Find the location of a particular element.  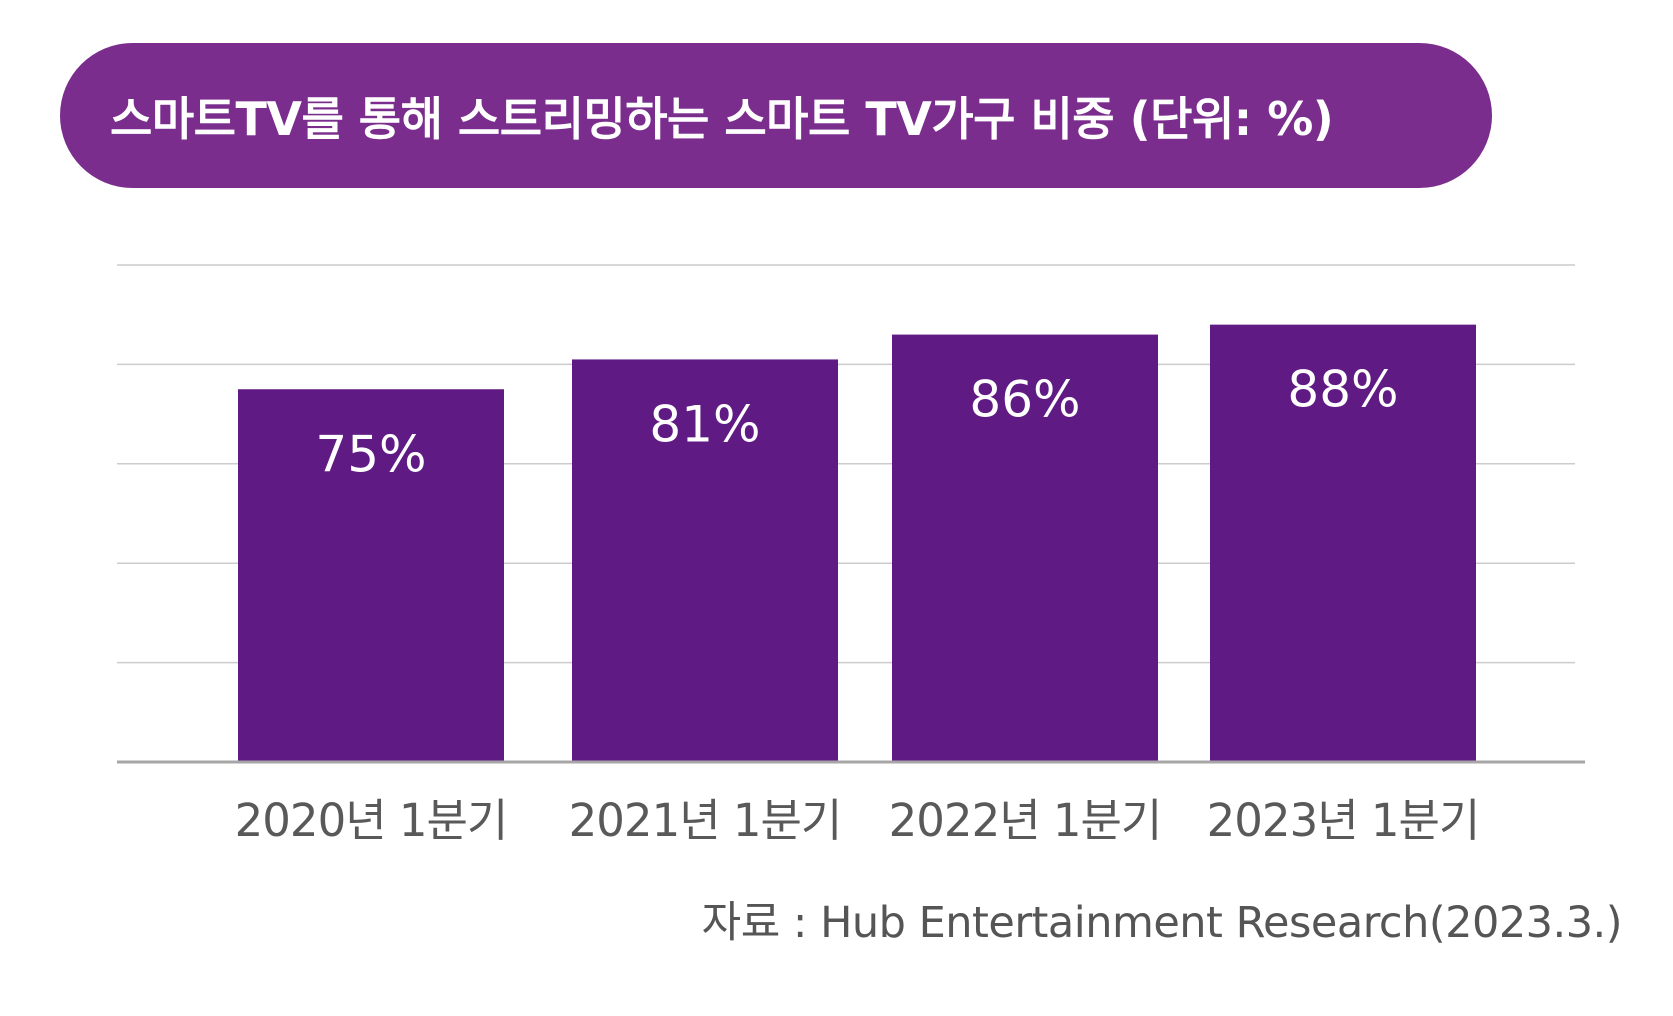

chart-title-banner: 스마트TV를 통해 스트리밍하는 스마트 TV가구 비중 (단위: %) is located at coordinates (776, 115).